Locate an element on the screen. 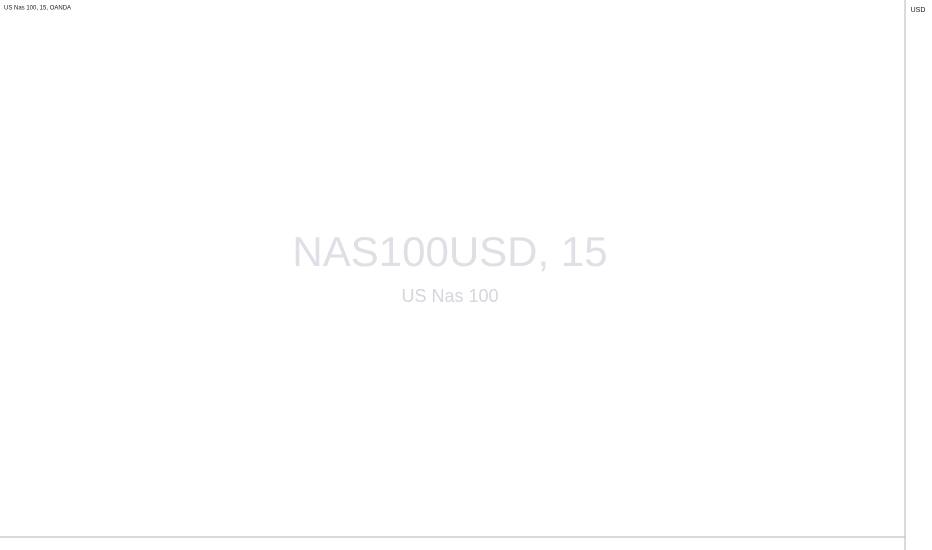 This screenshot has height=550, width=932. currency: USD is located at coordinates (918, 10).